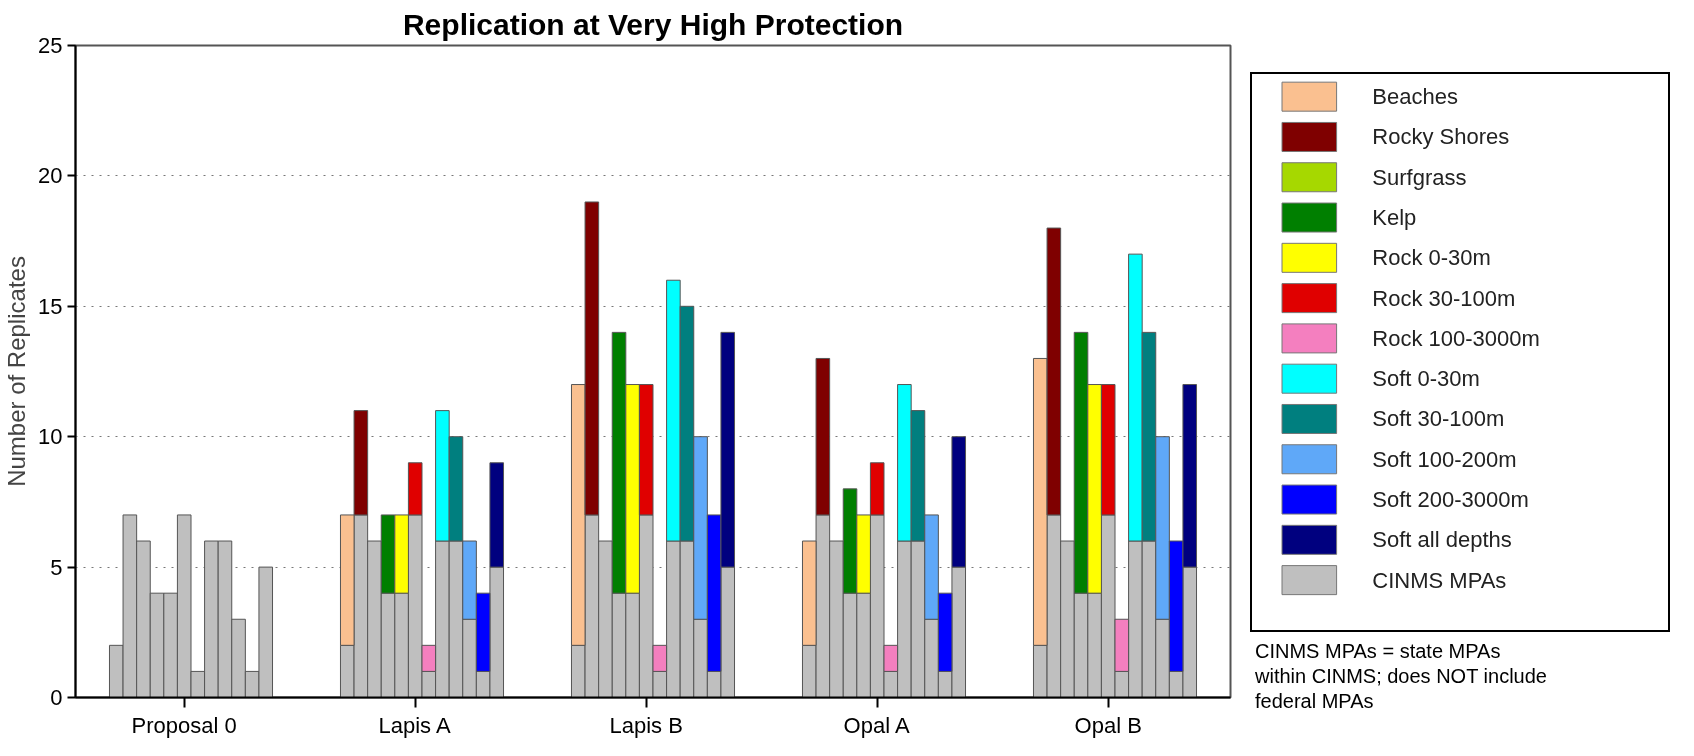 The height and width of the screenshot is (756, 1694). What do you see at coordinates (17, 371) in the screenshot?
I see `y-axis-title: Number of Replicates` at bounding box center [17, 371].